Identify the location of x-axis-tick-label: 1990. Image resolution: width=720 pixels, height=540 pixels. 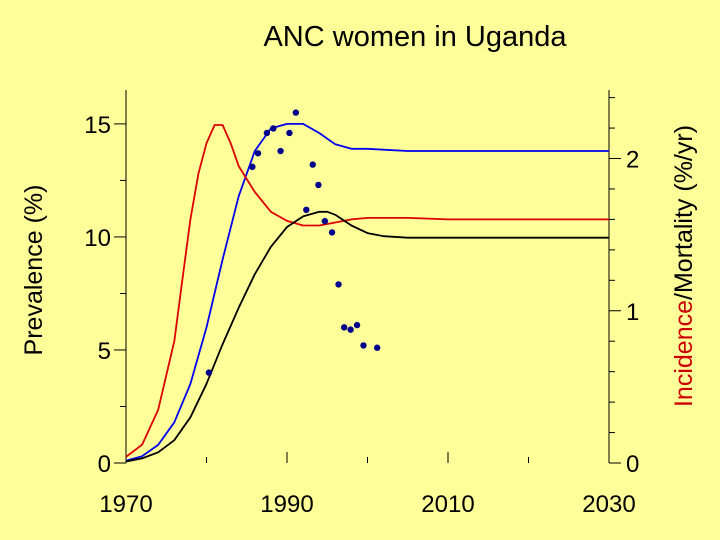
(286, 504).